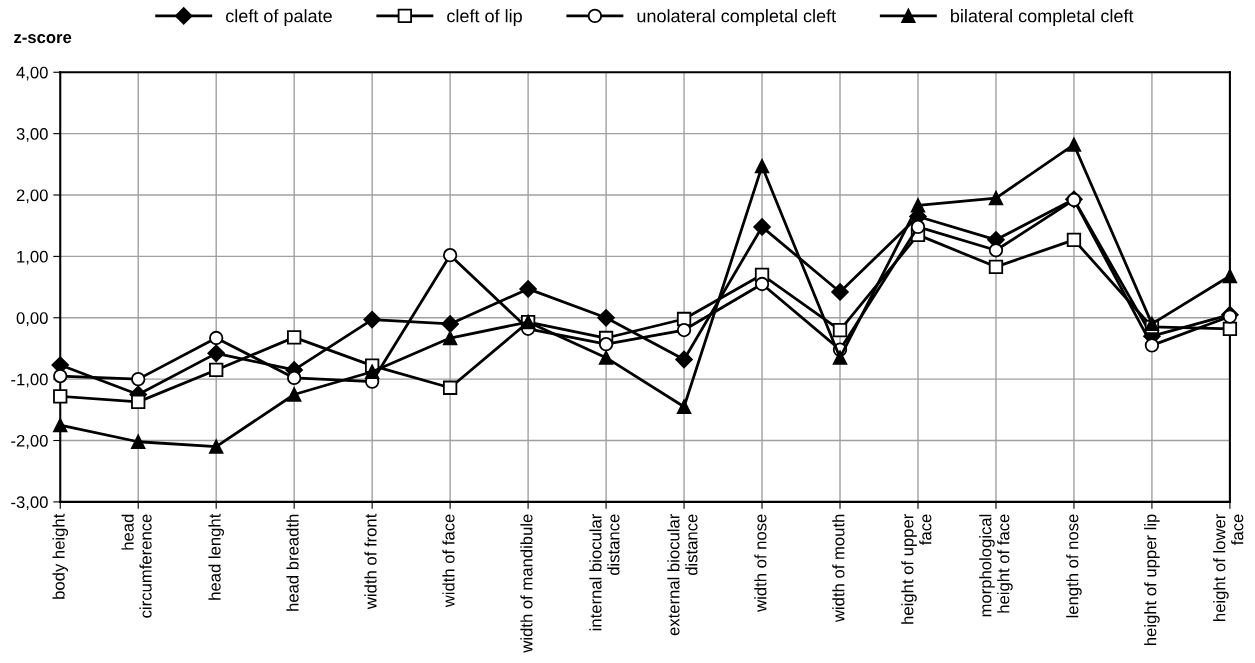 This screenshot has width=1255, height=663. Describe the element at coordinates (29, 441) in the screenshot. I see `y-tick-label: -2,00` at that location.